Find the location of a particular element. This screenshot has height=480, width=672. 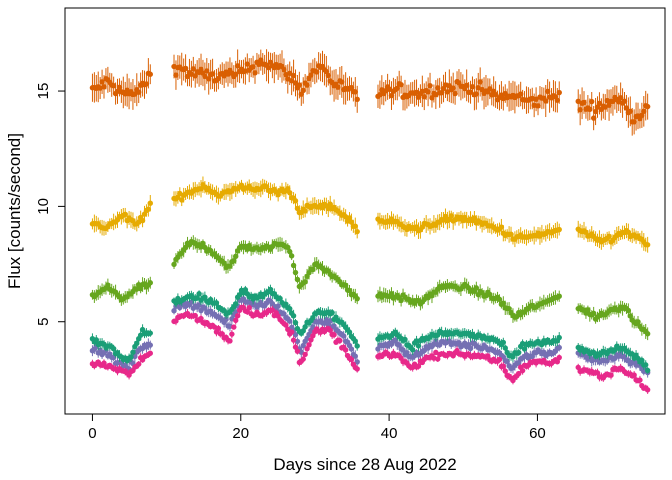

x-axis-label: Days since 28 Aug 2022 is located at coordinates (364, 464).